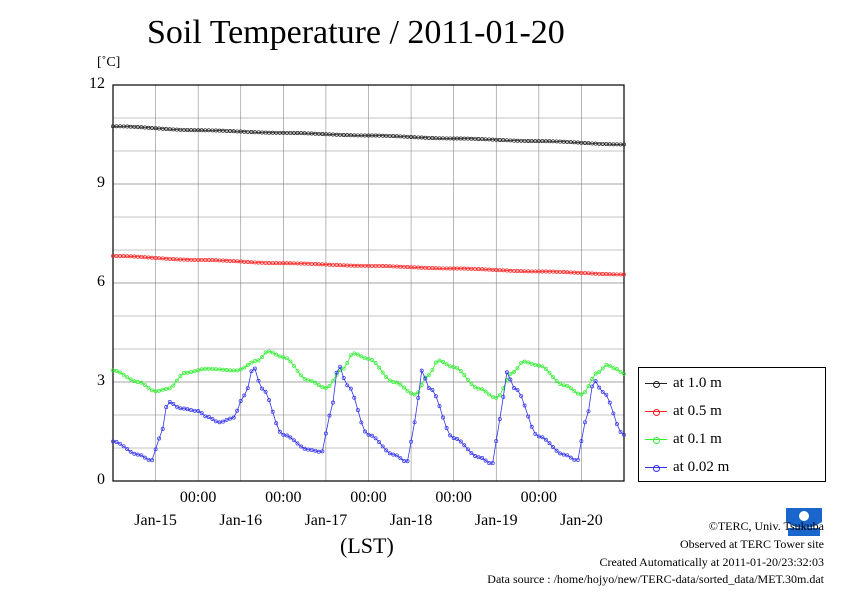 This screenshot has height=595, width=842. What do you see at coordinates (101, 182) in the screenshot?
I see `y-tick-label: 9` at bounding box center [101, 182].